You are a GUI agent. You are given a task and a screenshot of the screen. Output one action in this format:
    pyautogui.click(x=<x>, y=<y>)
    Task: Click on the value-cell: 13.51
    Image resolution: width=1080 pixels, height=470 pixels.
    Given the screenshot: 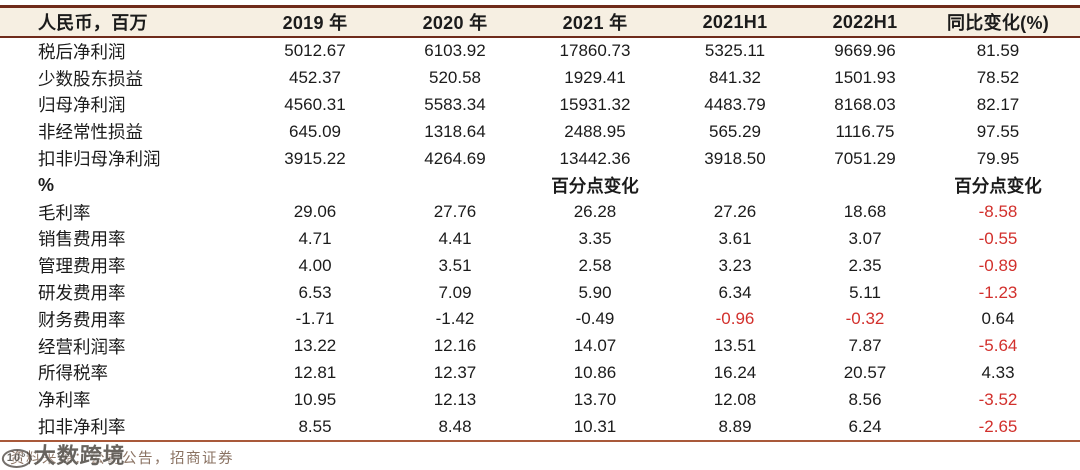 What is the action you would take?
    pyautogui.click(x=735, y=346)
    